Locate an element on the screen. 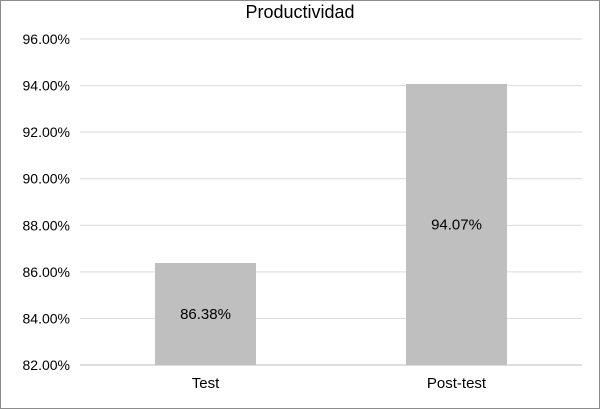 This screenshot has width=600, height=409. y-tick-label: 96.00% is located at coordinates (46, 39).